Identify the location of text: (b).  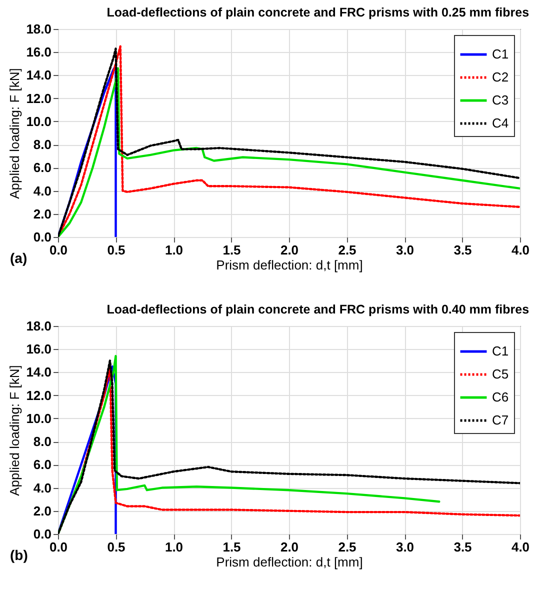
(19, 555).